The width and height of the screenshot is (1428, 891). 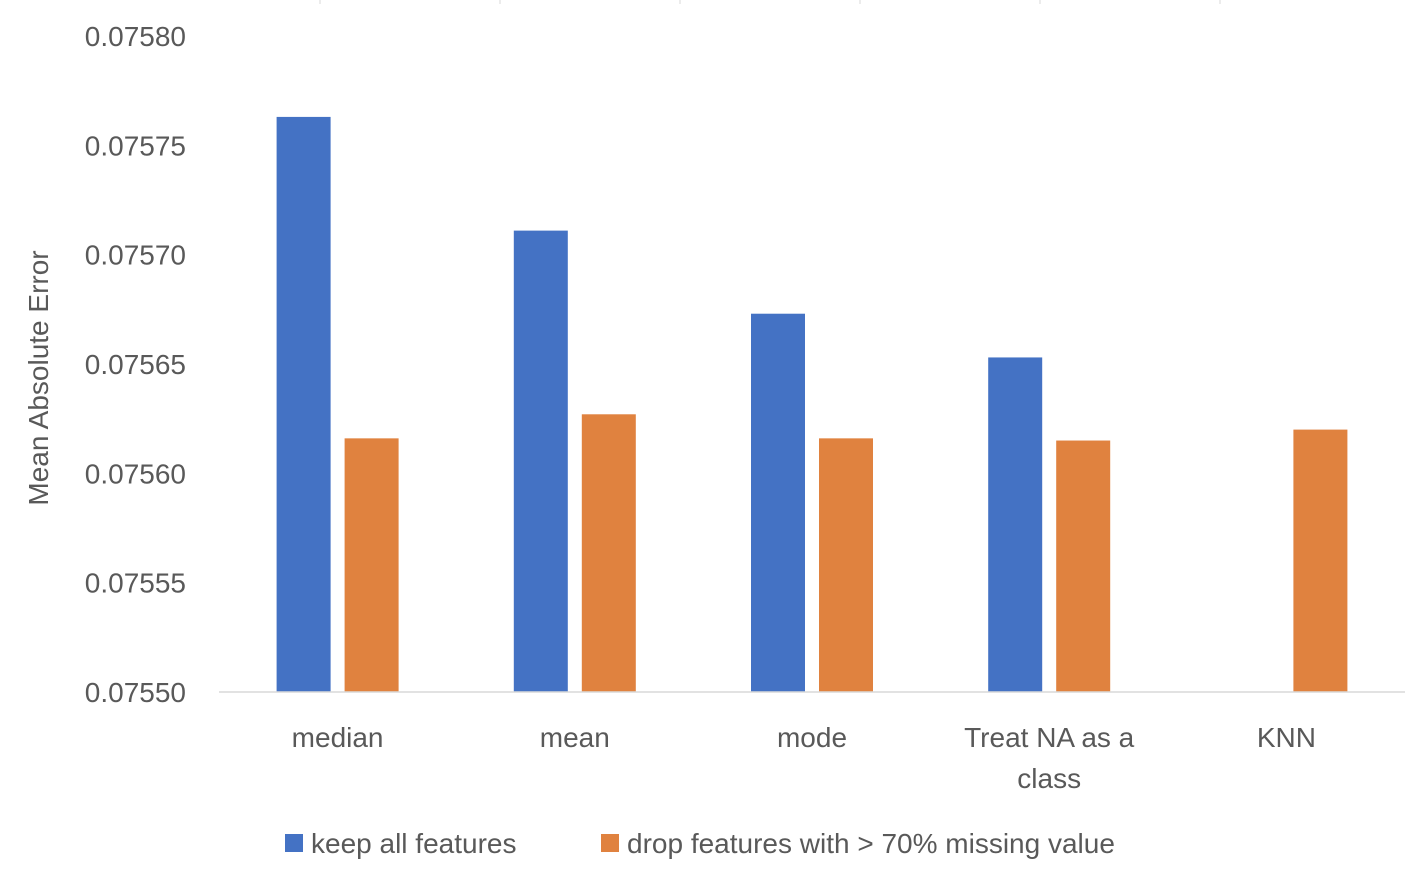 I want to click on y-tick-label: 0.07560, so click(x=135, y=473).